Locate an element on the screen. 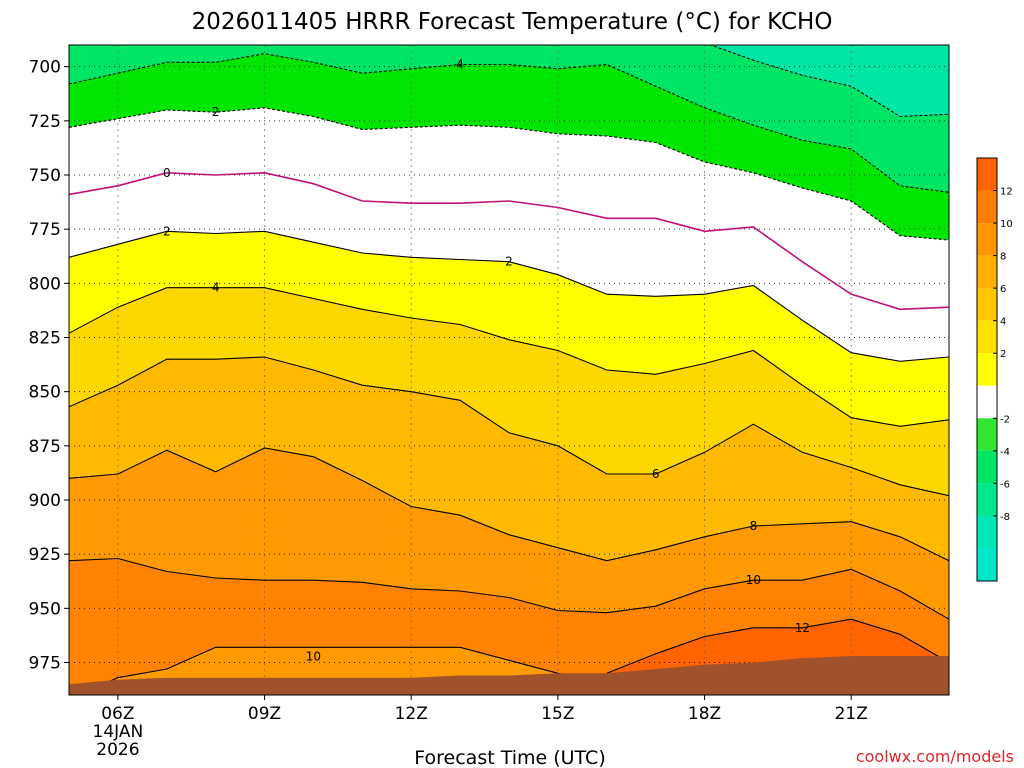 The width and height of the screenshot is (1024, 768). y-tick-label: 775 is located at coordinates (45, 230).